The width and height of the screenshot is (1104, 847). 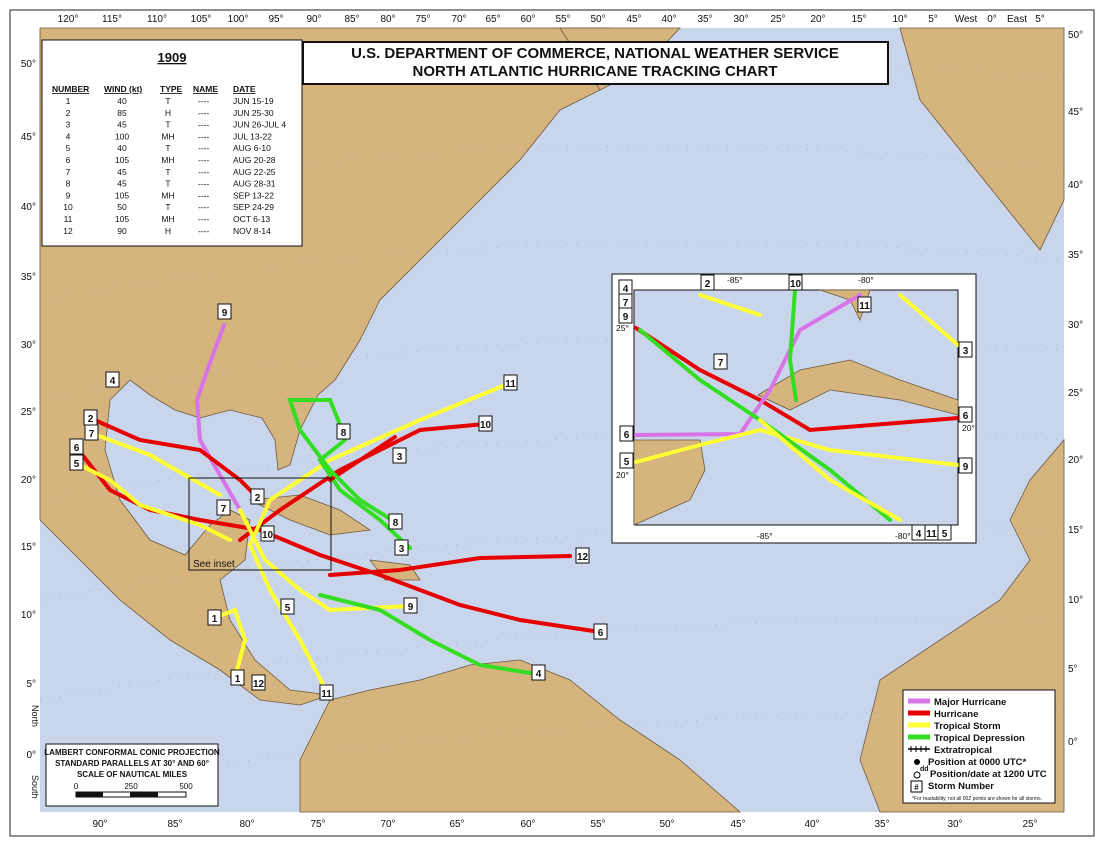 I want to click on longitude-label: 15°, so click(x=858, y=19).